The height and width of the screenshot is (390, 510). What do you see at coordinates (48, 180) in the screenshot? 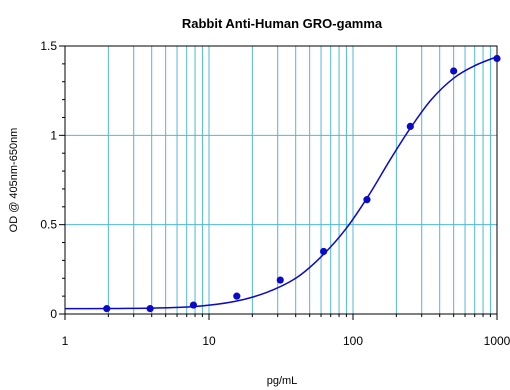
I see `y-tick-labels: 0 0.5 1 1.5` at bounding box center [48, 180].